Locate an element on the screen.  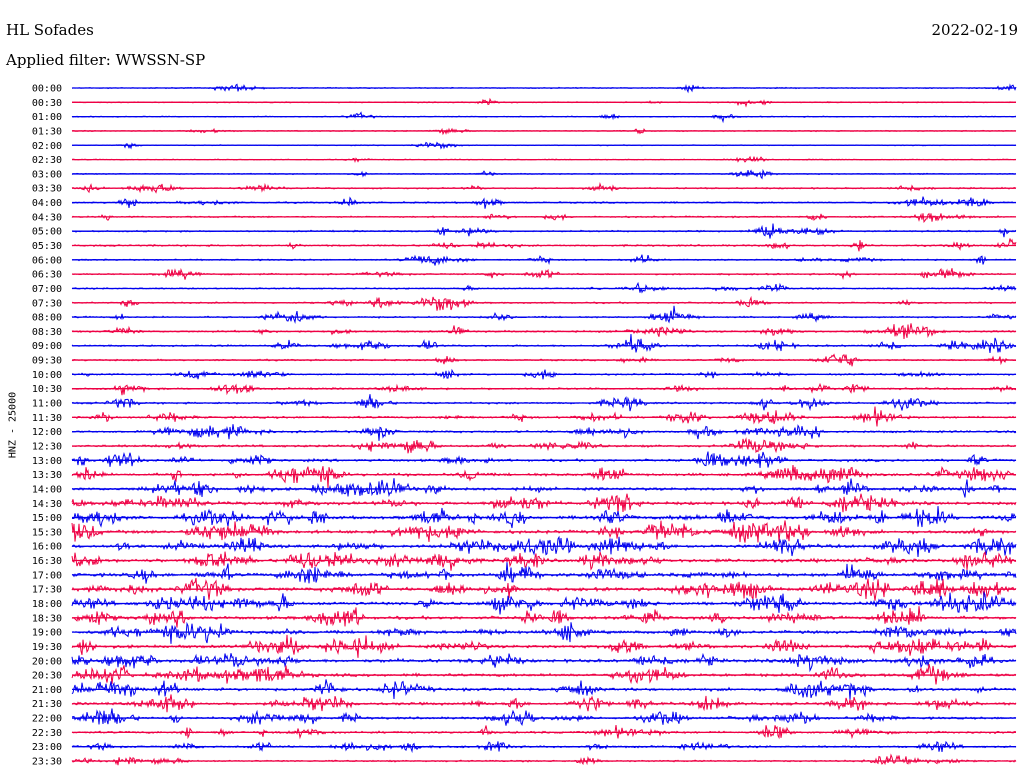
time-tick-label: 18:00 is located at coordinates (47, 604).